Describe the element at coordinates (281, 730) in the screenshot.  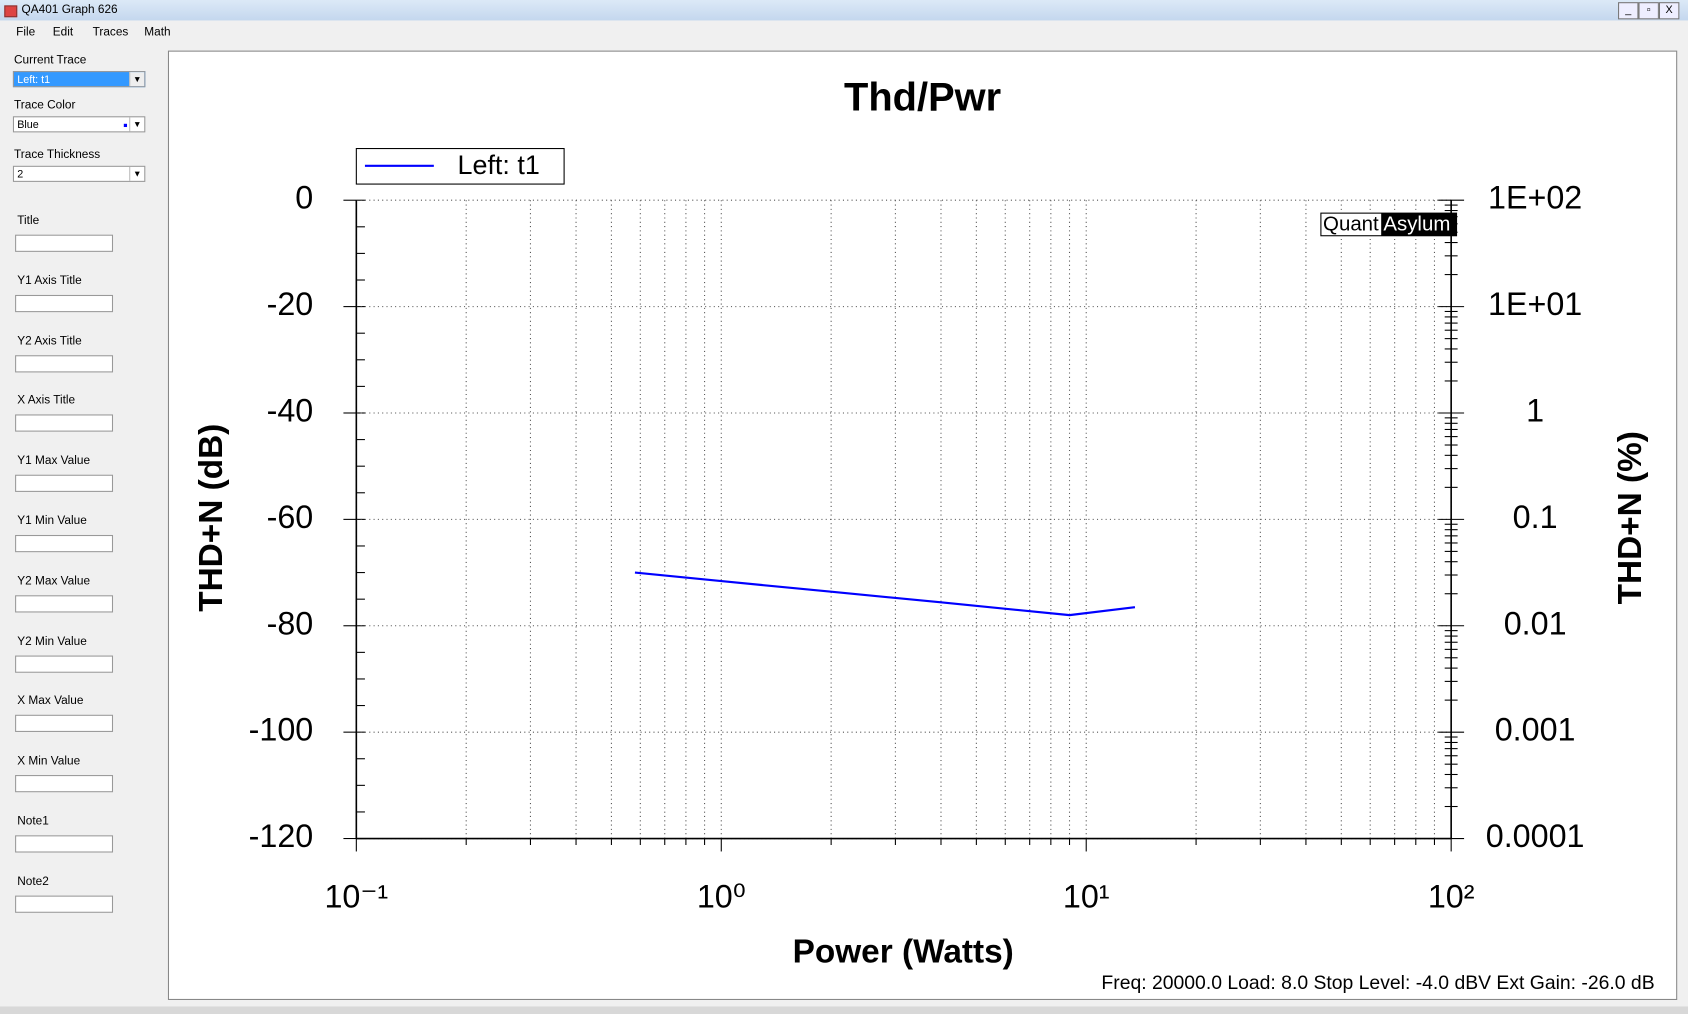
I see `y-tick-label: -100` at that location.